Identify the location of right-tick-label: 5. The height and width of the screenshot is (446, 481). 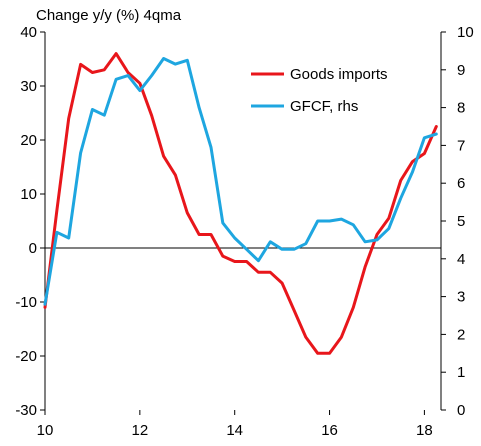
(461, 221).